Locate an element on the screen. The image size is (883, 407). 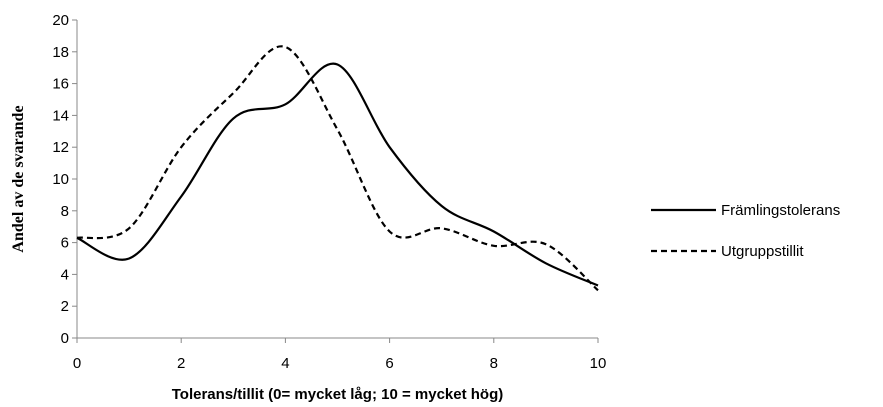
y-axis-label: Andel av de svarande is located at coordinates (18, 178).